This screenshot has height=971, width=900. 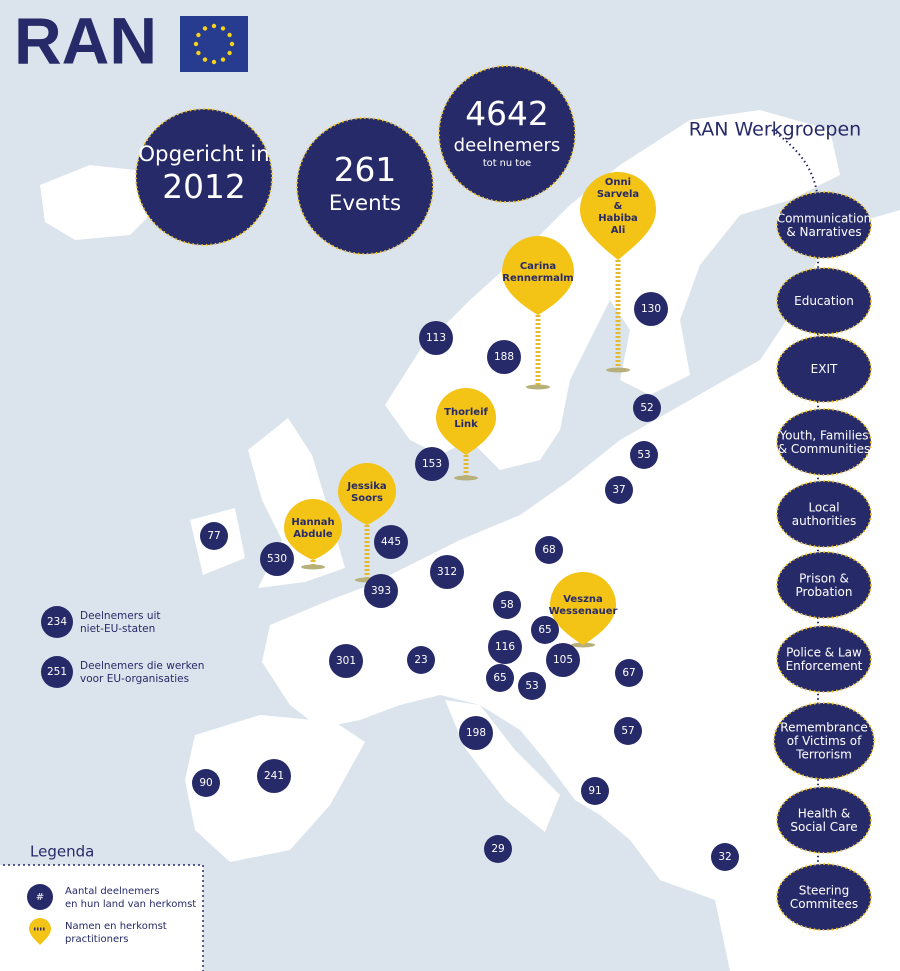 I want to click on text-block: 261 Events, so click(x=365, y=184).